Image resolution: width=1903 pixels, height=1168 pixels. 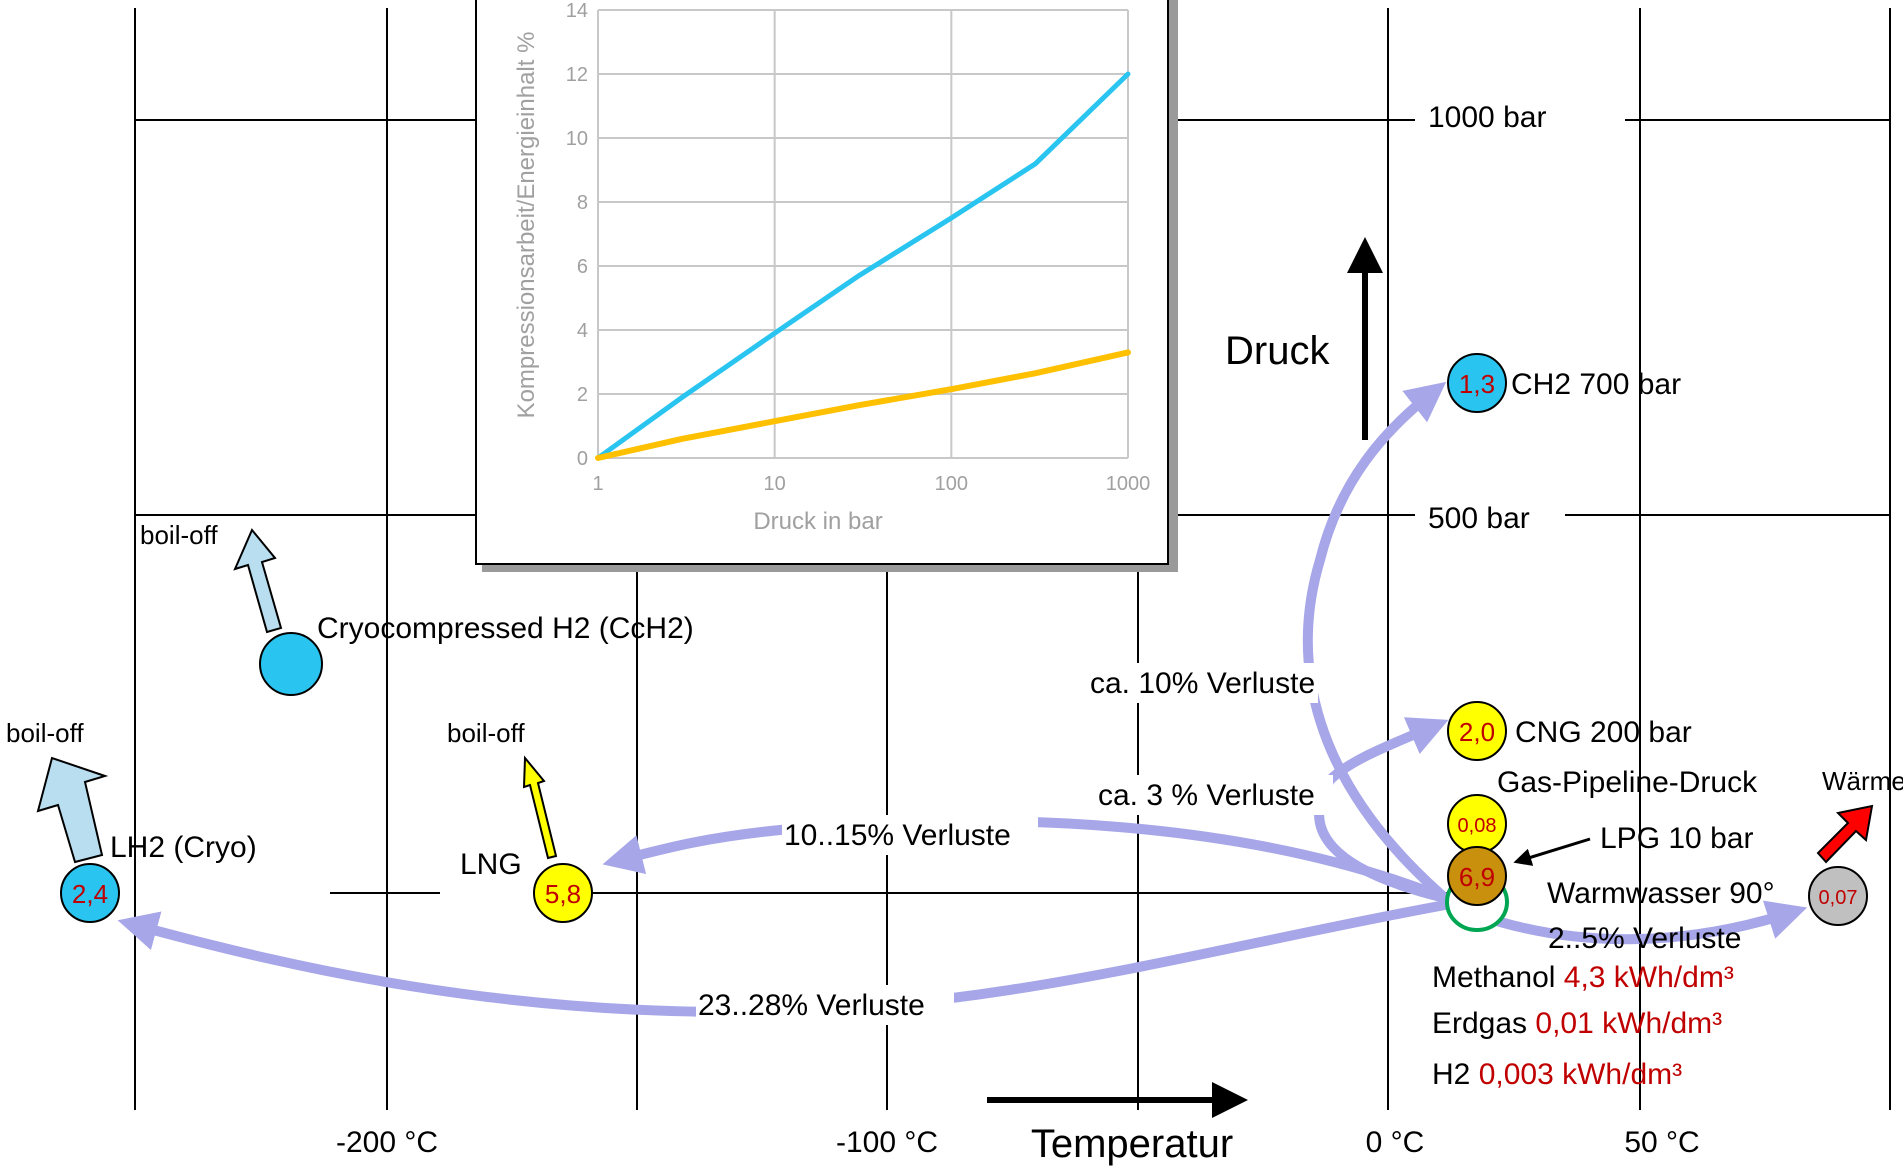 I want to click on density-methanol-name: Methanol, so click(x=1493, y=977).